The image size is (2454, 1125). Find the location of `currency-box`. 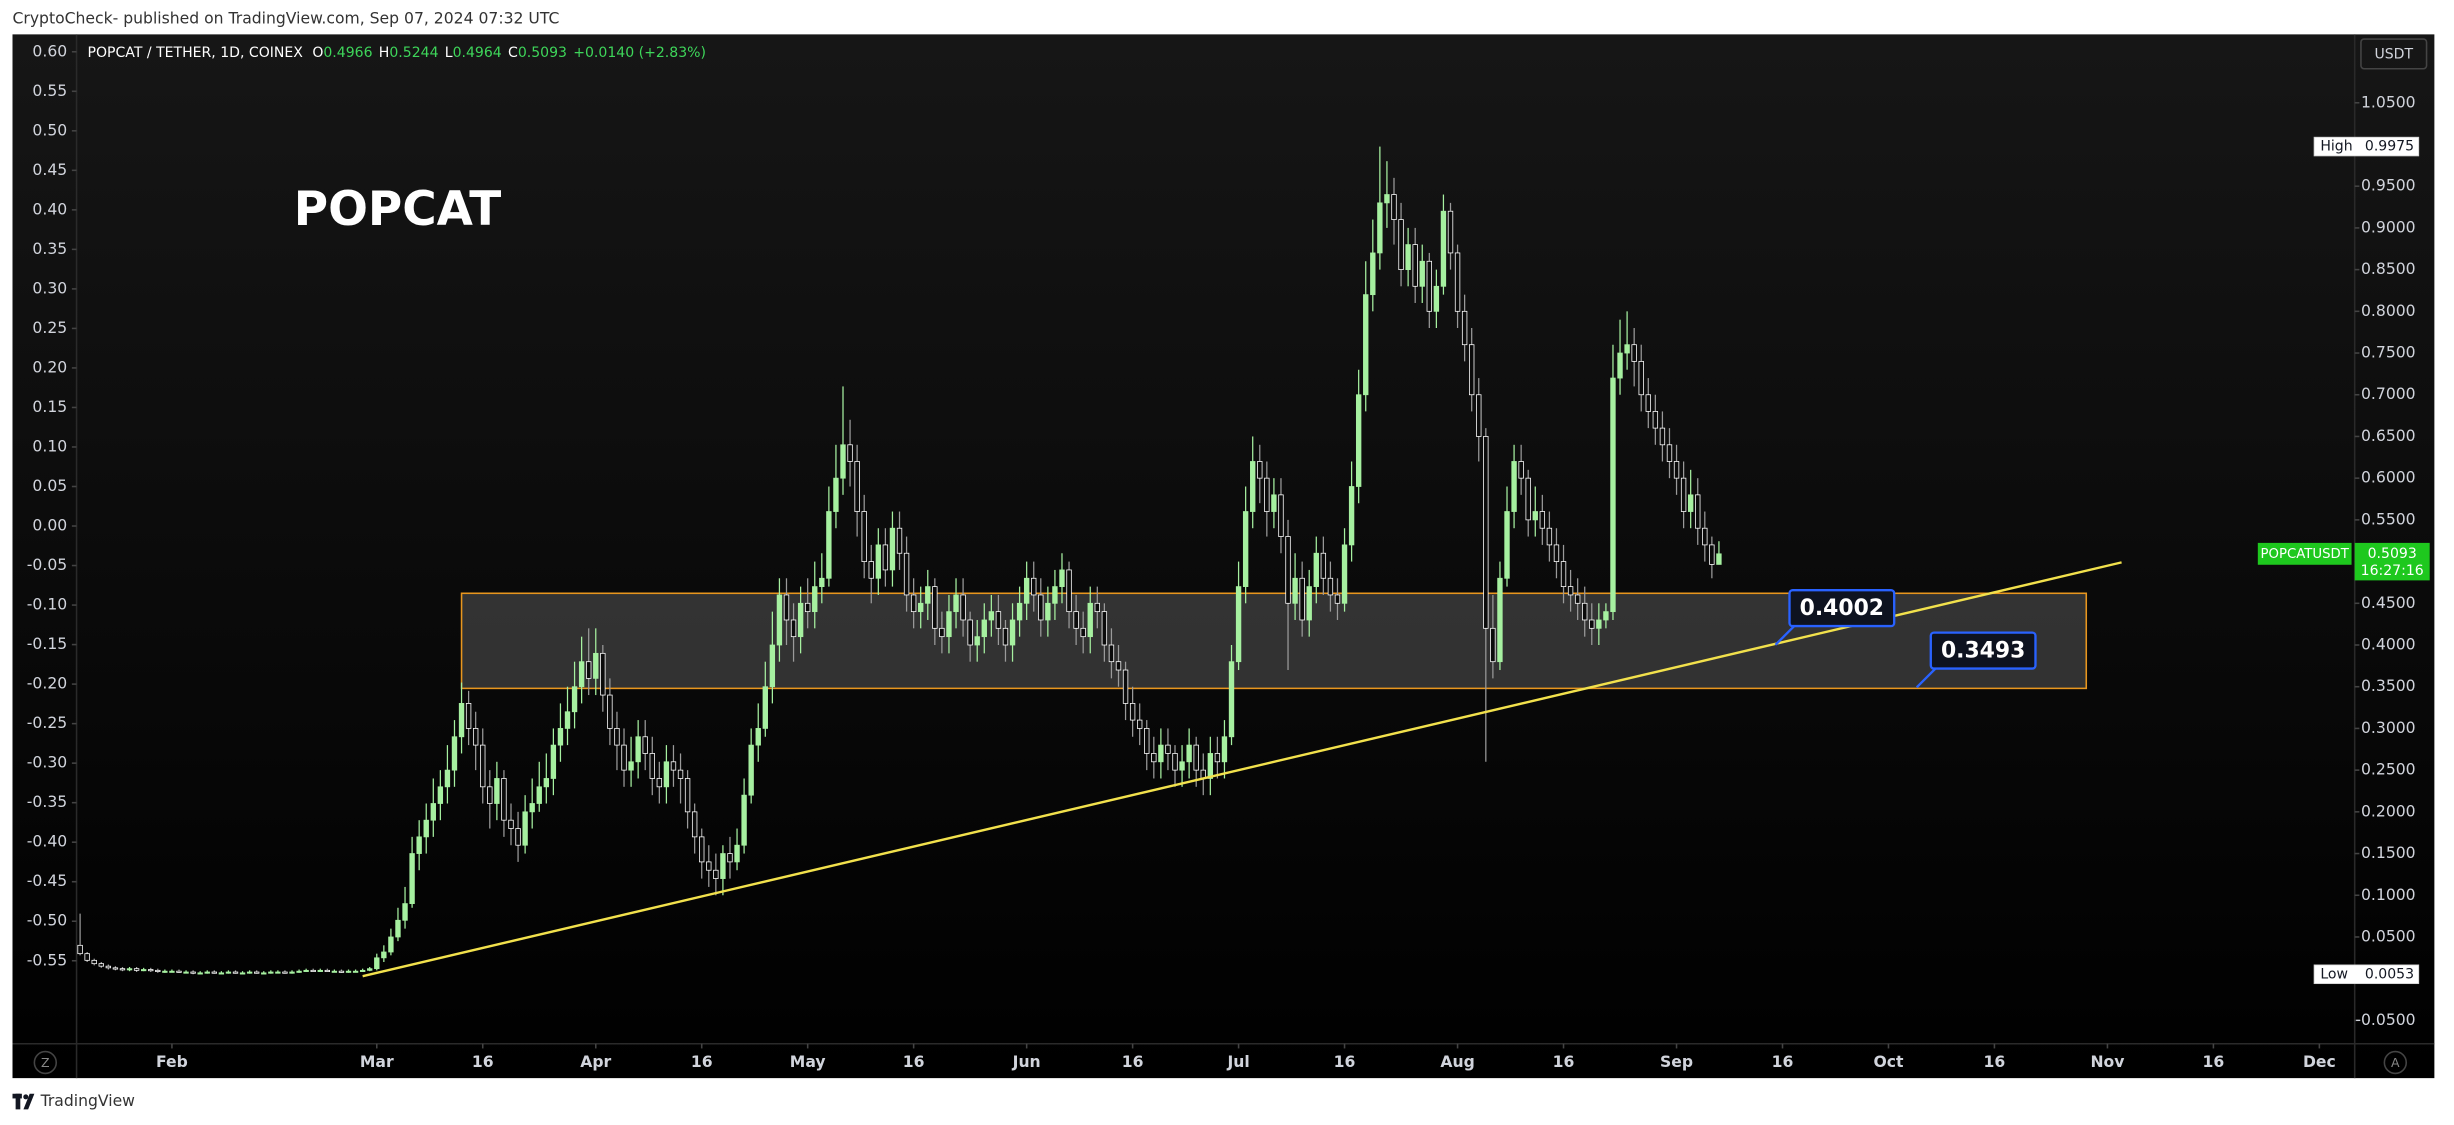

currency-box is located at coordinates (2394, 54).